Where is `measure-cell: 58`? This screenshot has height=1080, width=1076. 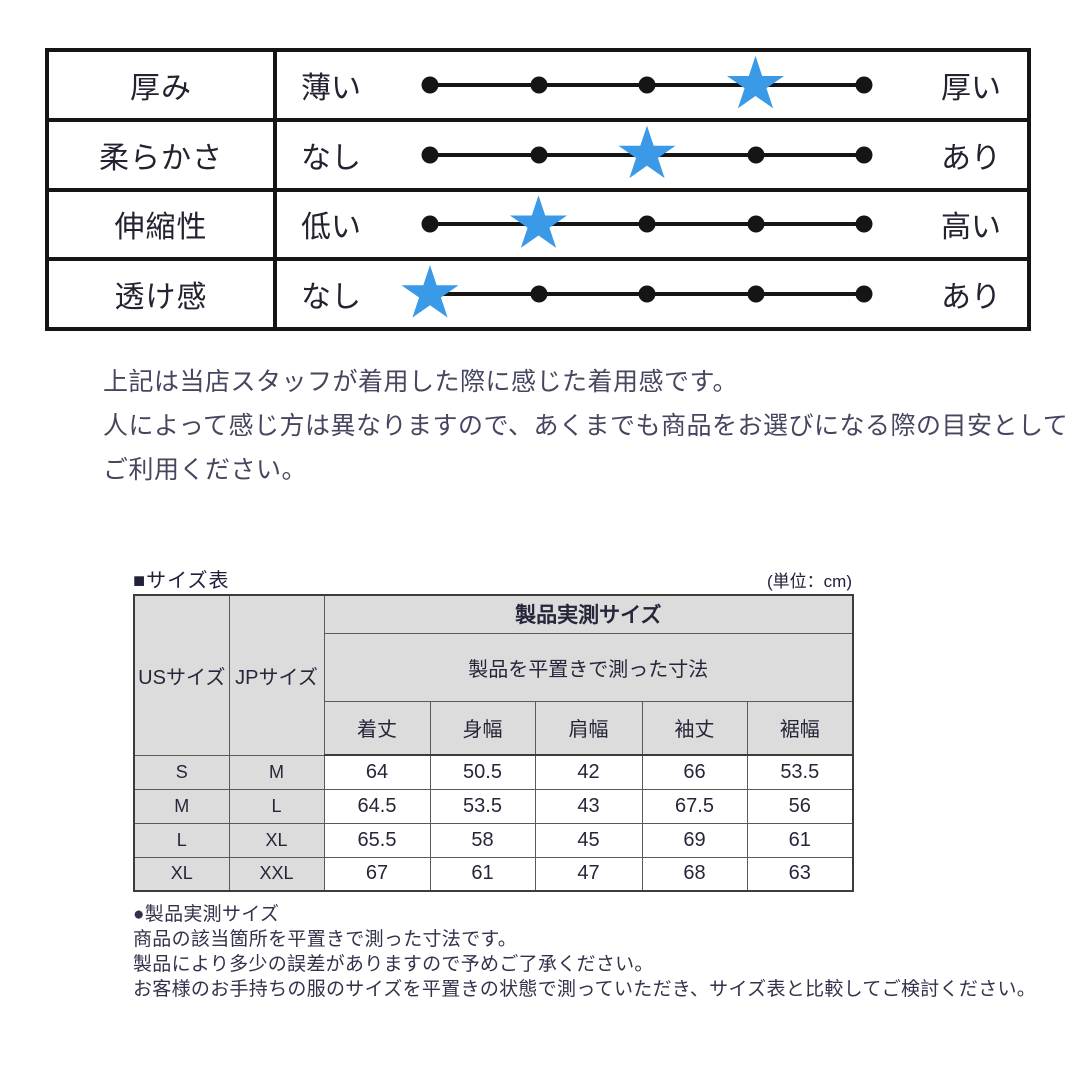
measure-cell: 58 is located at coordinates (482, 840).